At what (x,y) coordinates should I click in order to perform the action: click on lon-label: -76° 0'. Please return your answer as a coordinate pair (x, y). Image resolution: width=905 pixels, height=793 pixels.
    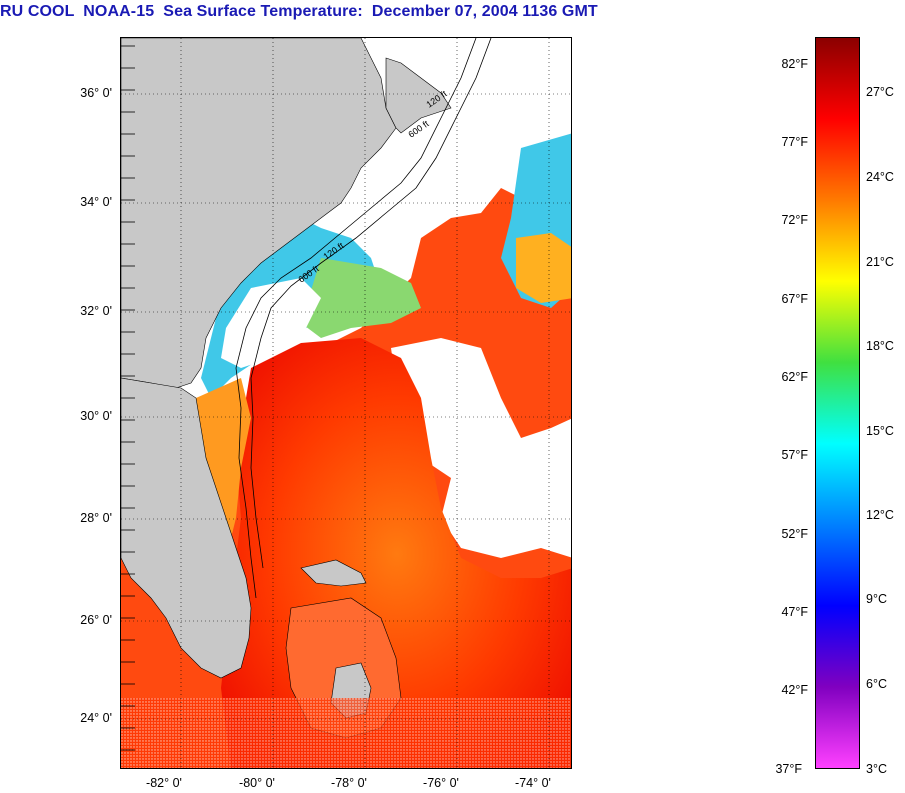
    Looking at the image, I should click on (441, 783).